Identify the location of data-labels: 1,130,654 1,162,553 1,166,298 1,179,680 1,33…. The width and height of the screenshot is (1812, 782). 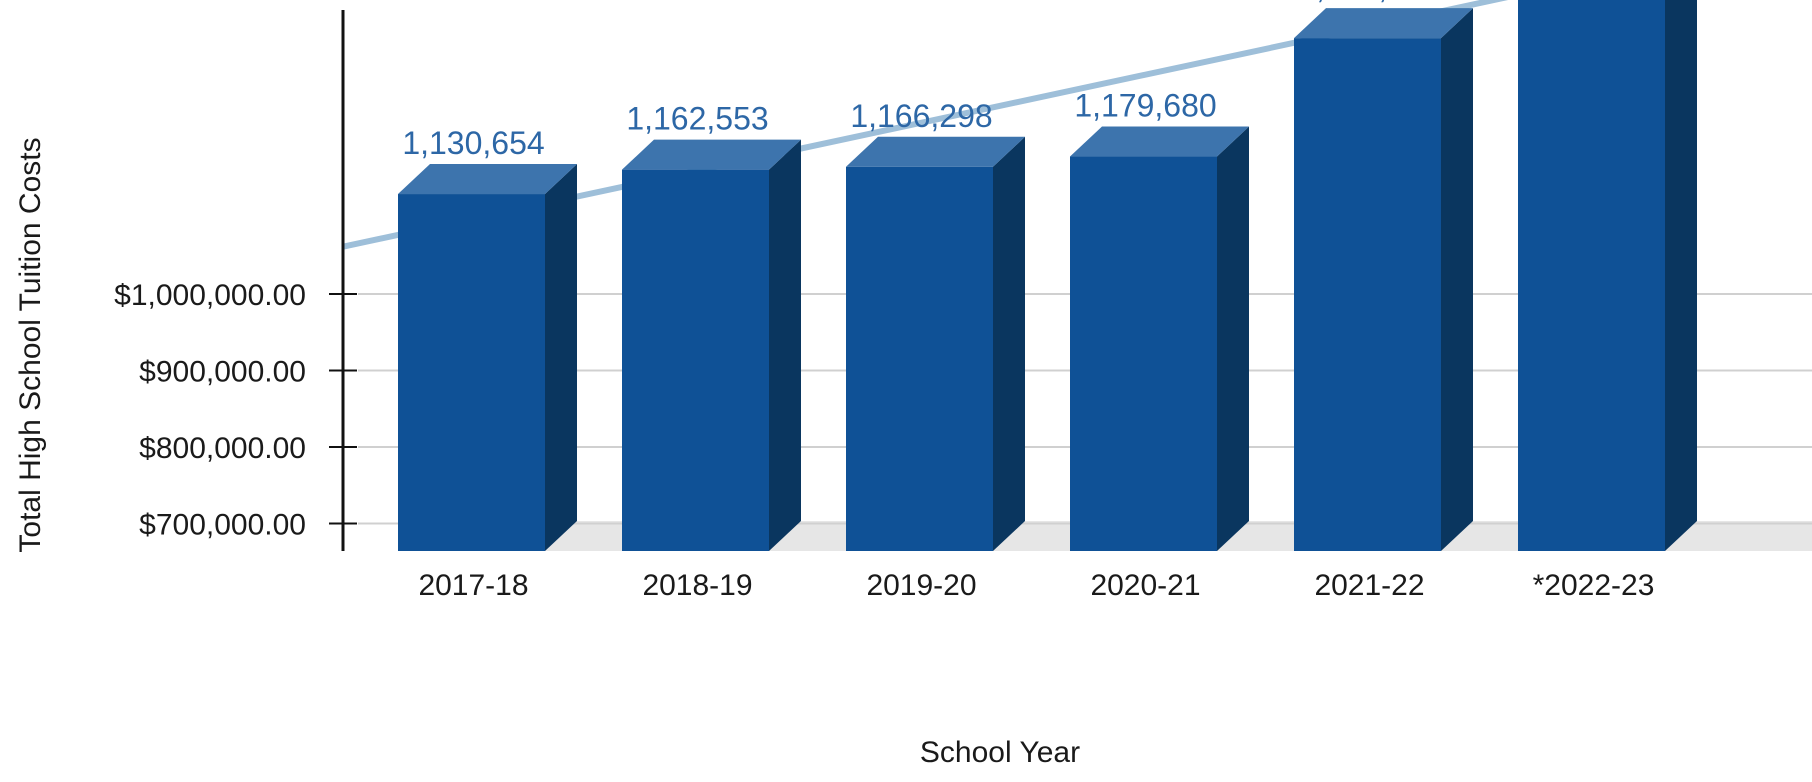
(921, 80).